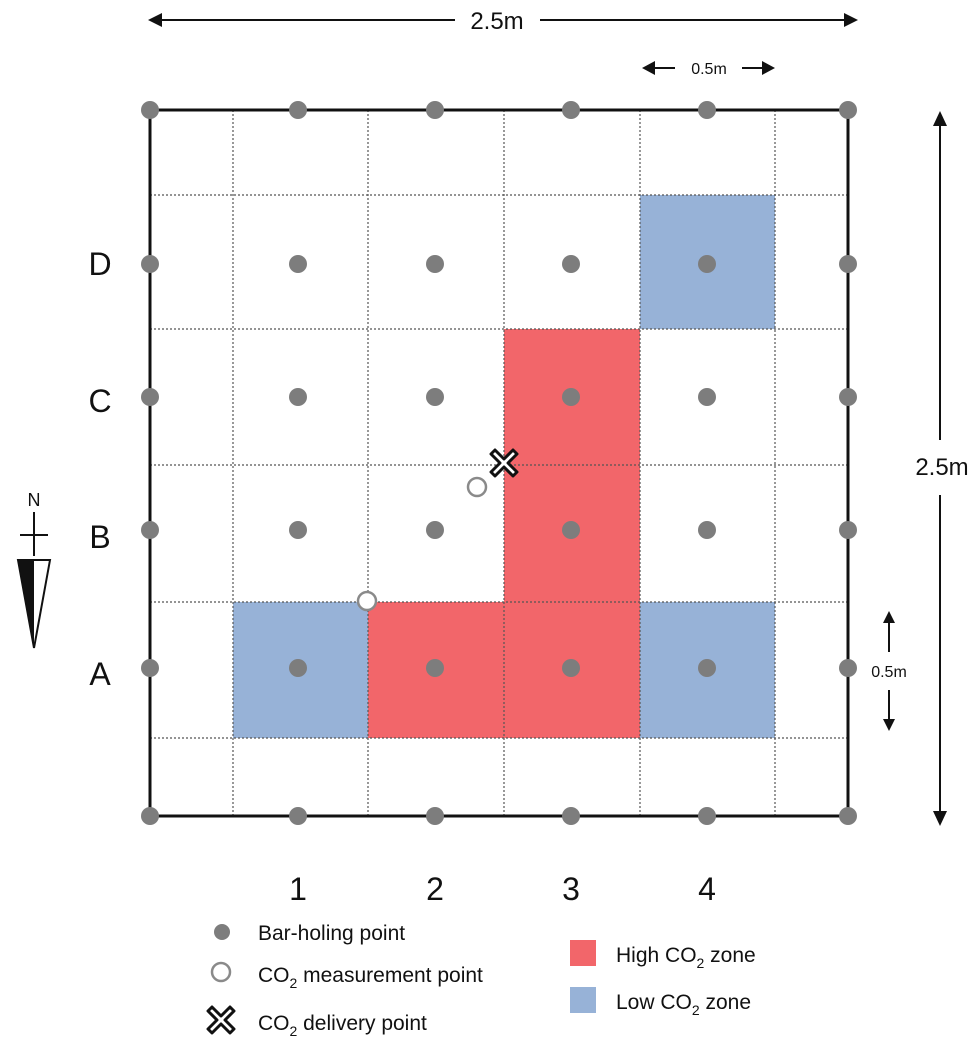 The width and height of the screenshot is (978, 1052). Describe the element at coordinates (99, 264) in the screenshot. I see `row-label-d: D` at that location.